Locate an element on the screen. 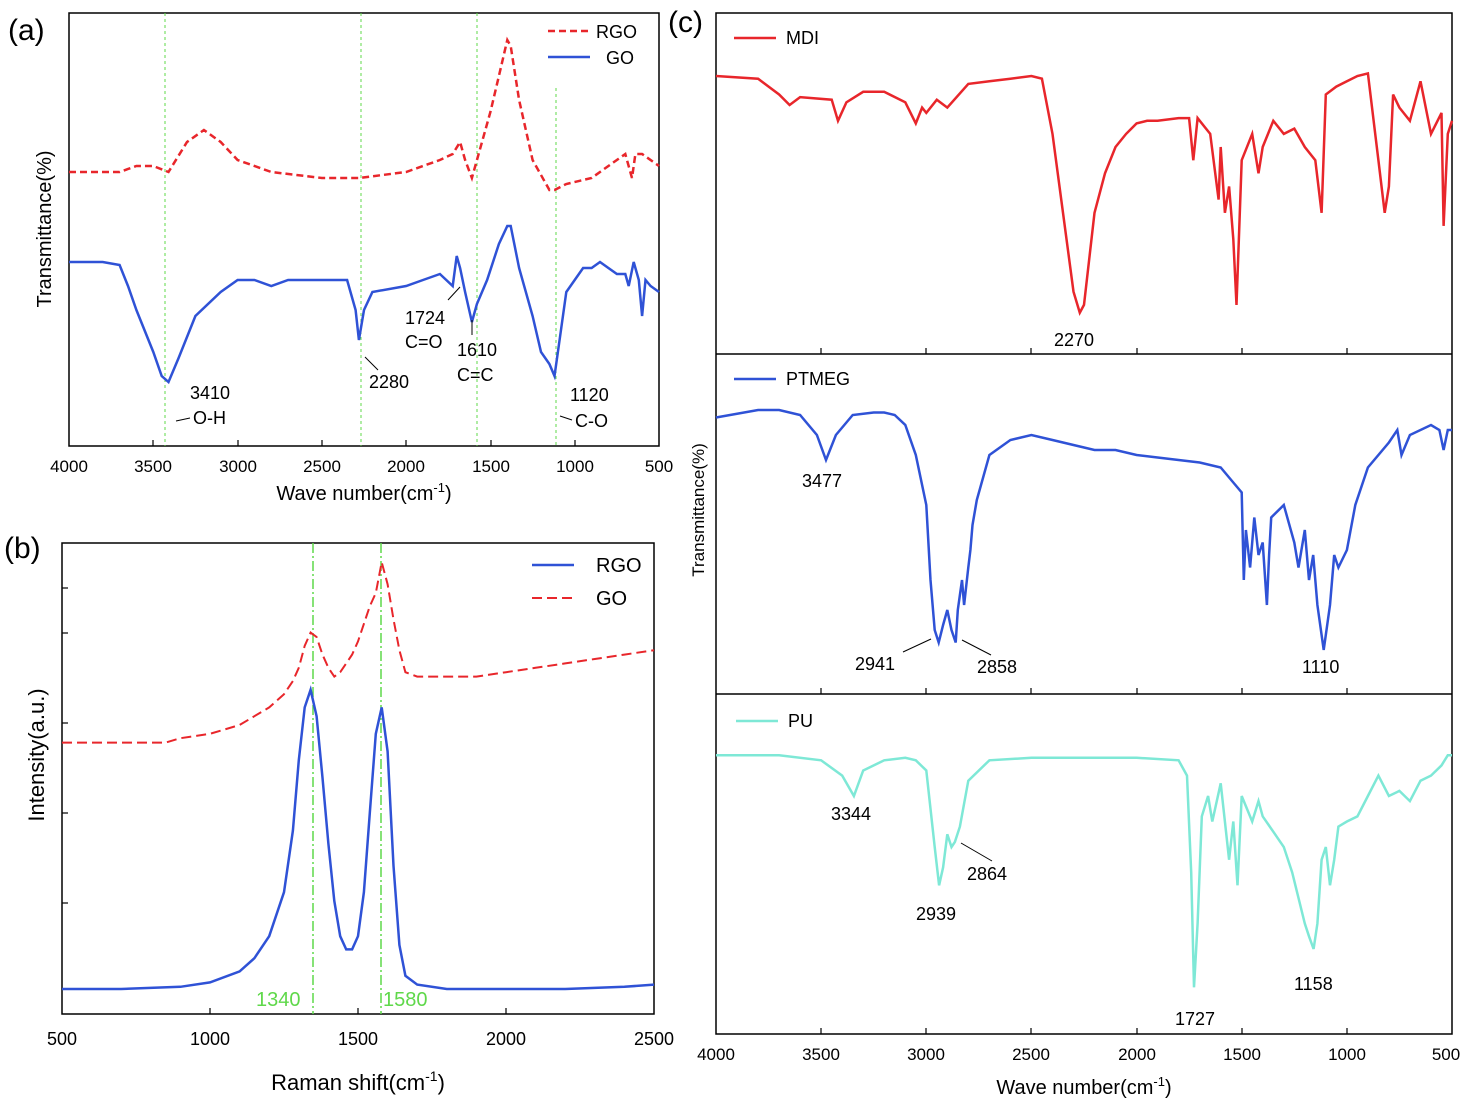 The height and width of the screenshot is (1103, 1468). legend-label-mdi: MDI is located at coordinates (802, 38).